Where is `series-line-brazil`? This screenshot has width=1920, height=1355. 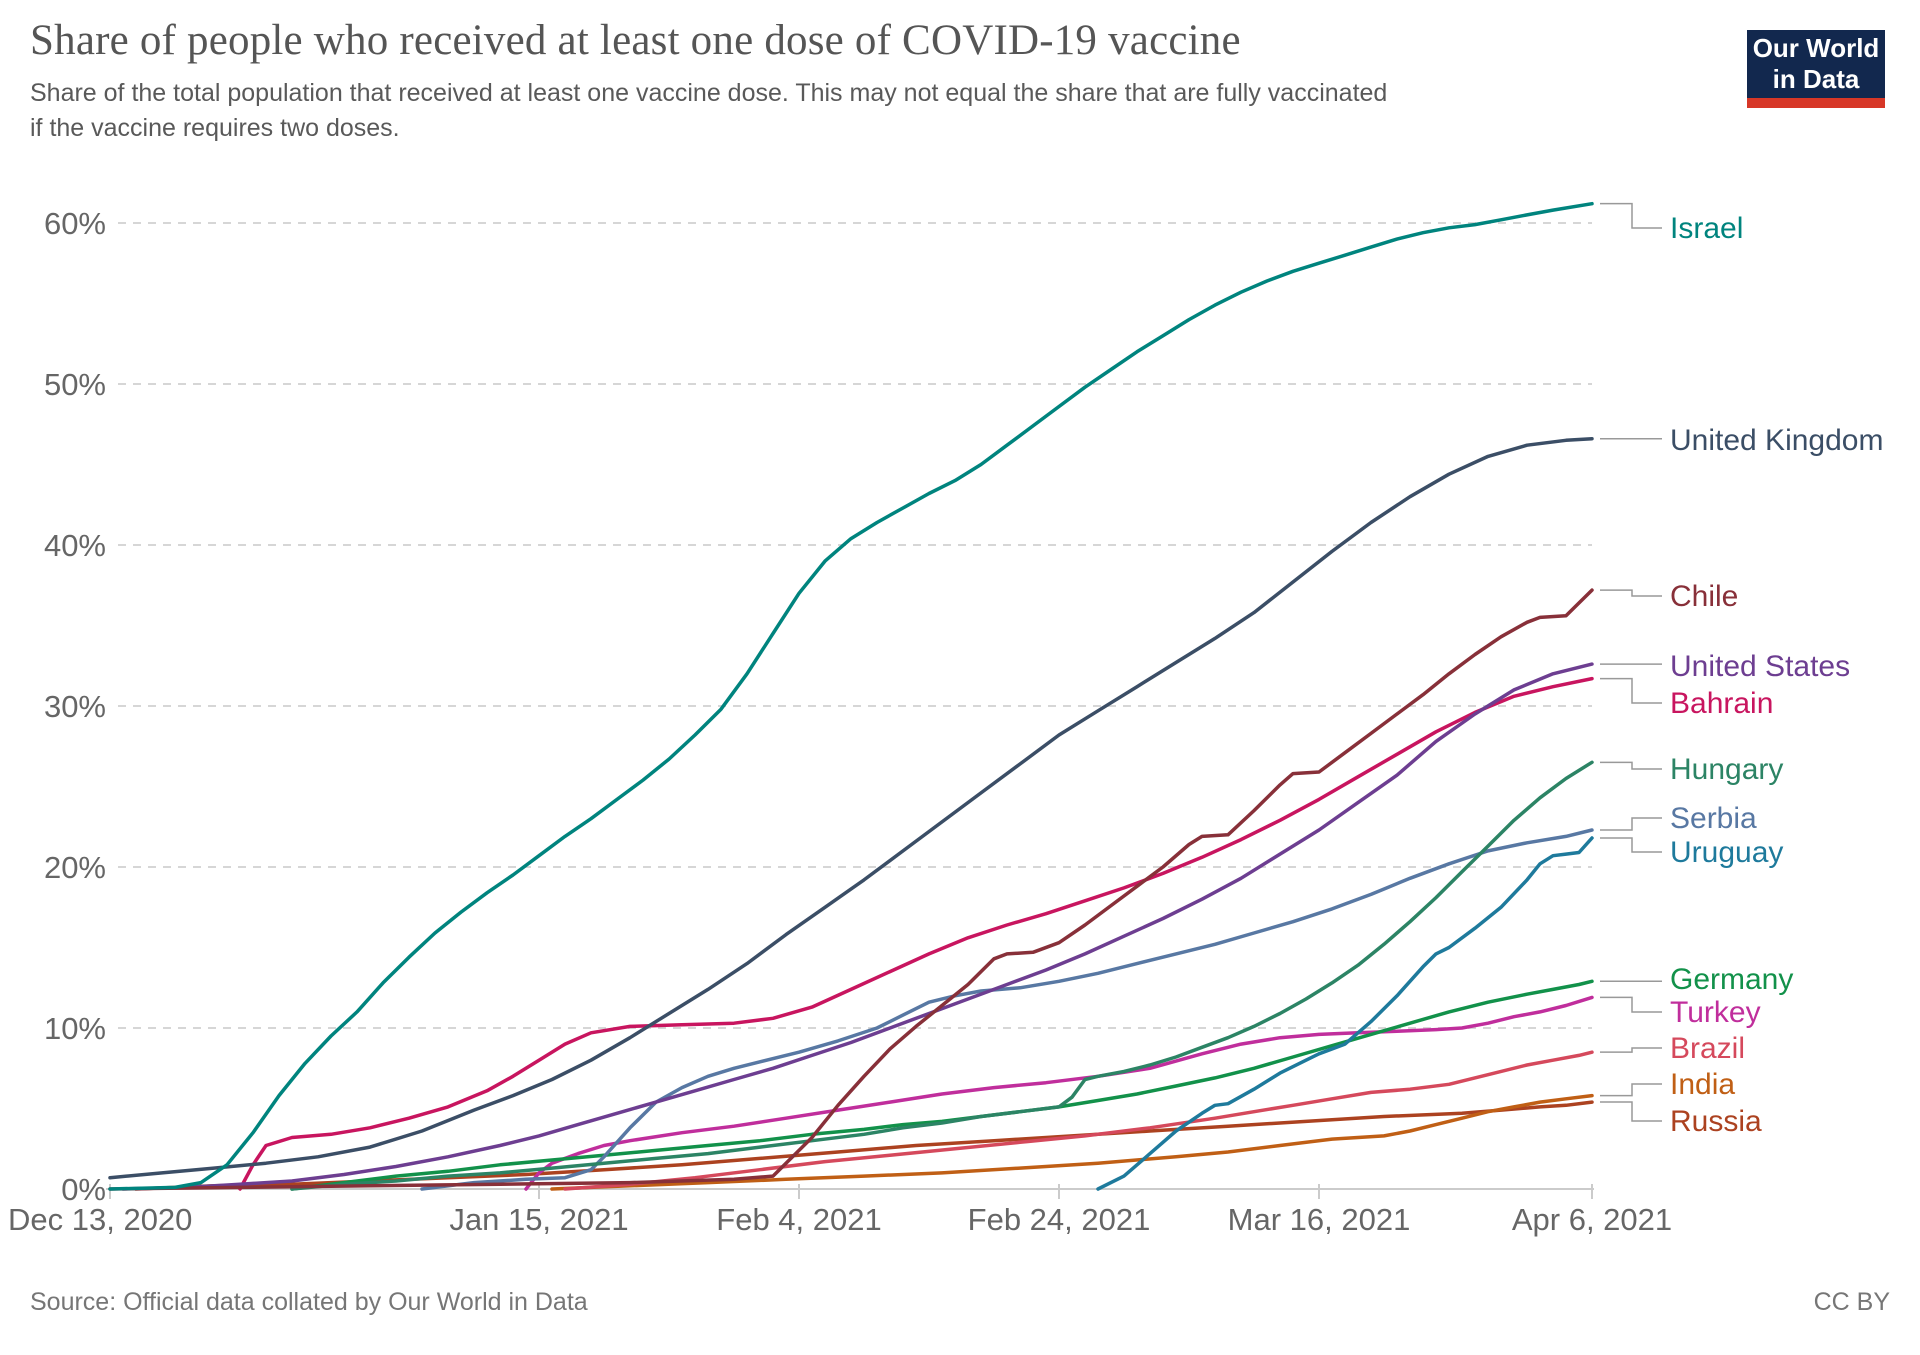 series-line-brazil is located at coordinates (1078, 1120).